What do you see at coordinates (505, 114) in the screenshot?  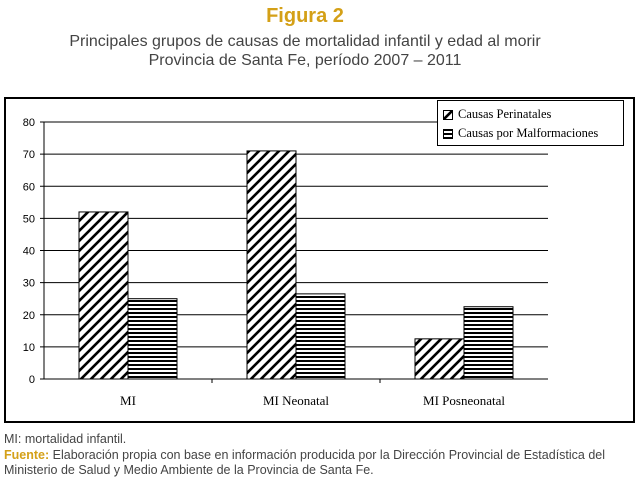 I see `legend-label-perinatales: Causas Perinatales` at bounding box center [505, 114].